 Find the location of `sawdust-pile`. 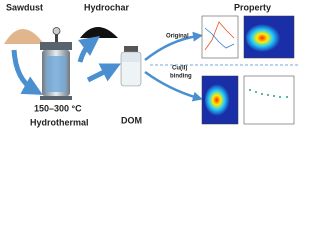

sawdust-pile is located at coordinates (24, 36).